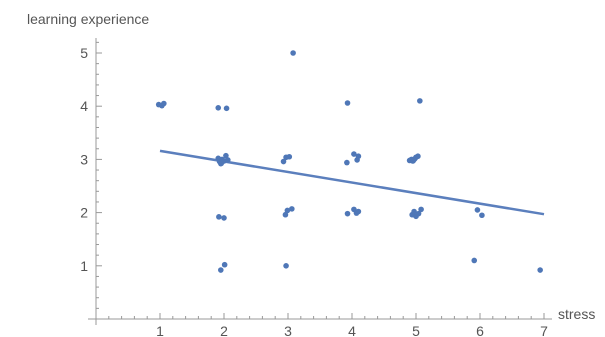 This screenshot has width=605, height=337. Describe the element at coordinates (88, 19) in the screenshot. I see `y-axis-label: learning experience` at that location.